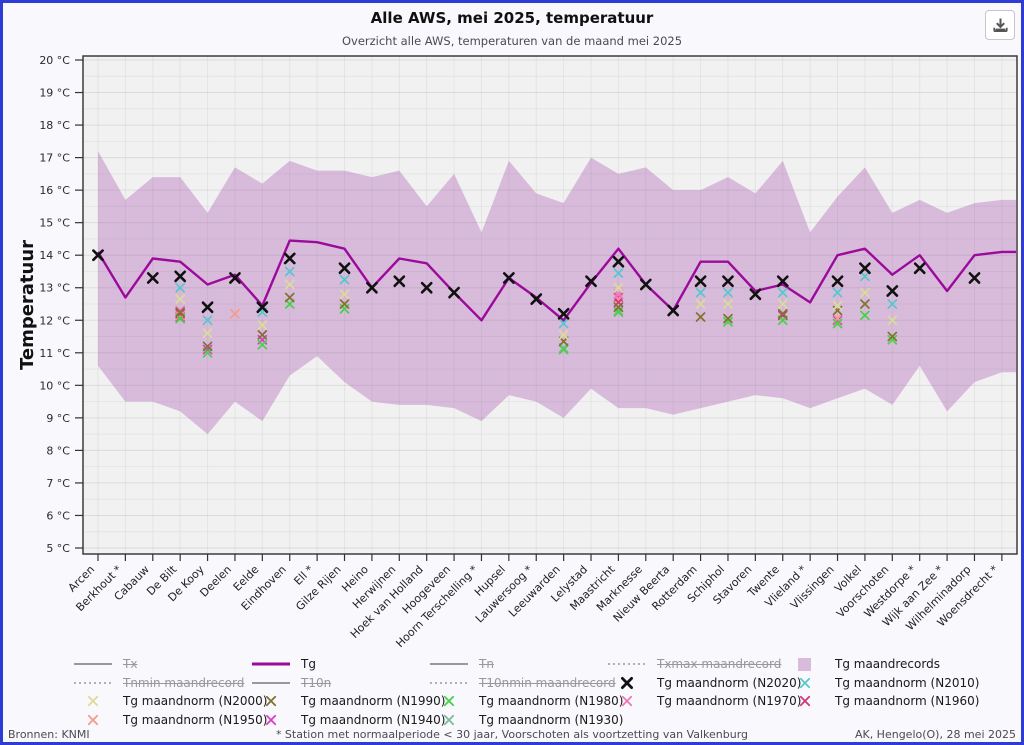 The image size is (1024, 745). Describe the element at coordinates (316, 682) in the screenshot. I see `legend-label: T10n` at that location.